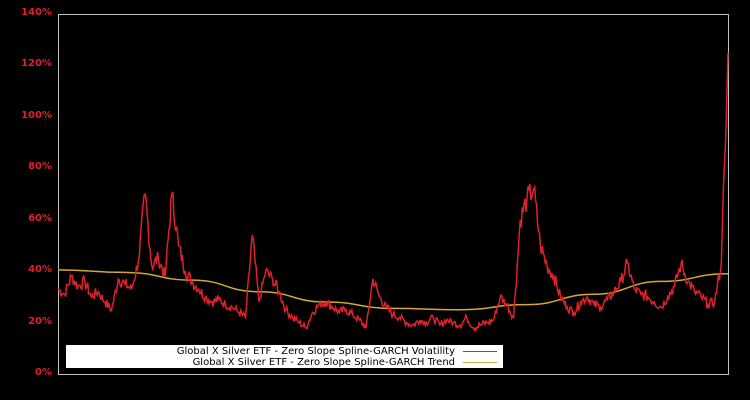 The width and height of the screenshot is (750, 400). Describe the element at coordinates (393, 290) in the screenshot. I see `trend-line` at that location.